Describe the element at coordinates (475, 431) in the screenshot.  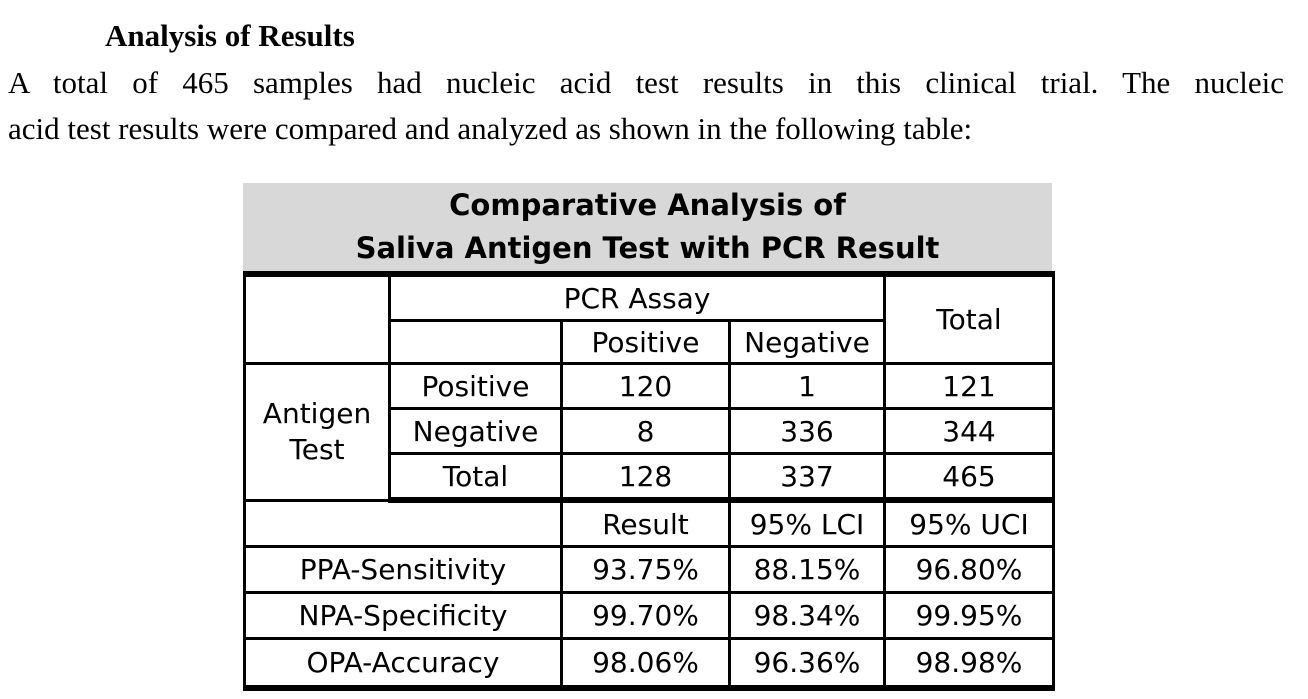
I see `row-label-cell: Negative` at that location.